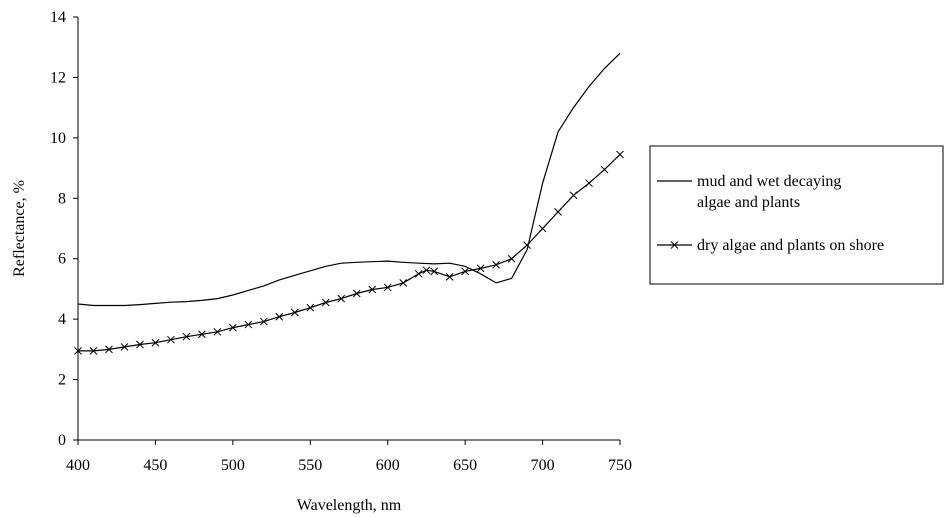 This screenshot has height=517, width=948. I want to click on x-axis: 400 450 500 550 600 650 700 750, so click(349, 457).